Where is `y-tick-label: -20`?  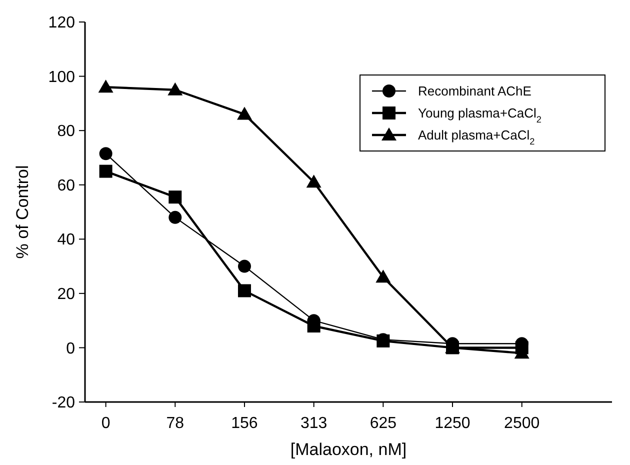
y-tick-label: -20 is located at coordinates (64, 403).